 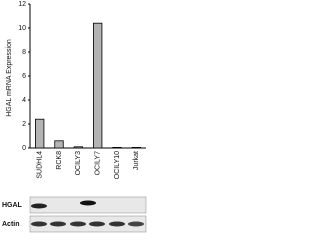 I want to click on blot-label: HGAL, so click(x=12, y=205).